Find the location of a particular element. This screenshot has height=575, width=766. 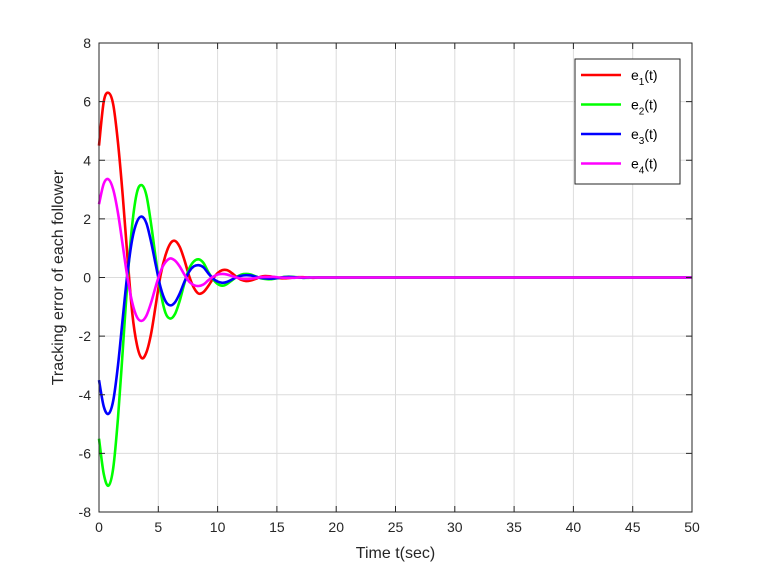

legend-label-e3: e3(t) is located at coordinates (644, 136).